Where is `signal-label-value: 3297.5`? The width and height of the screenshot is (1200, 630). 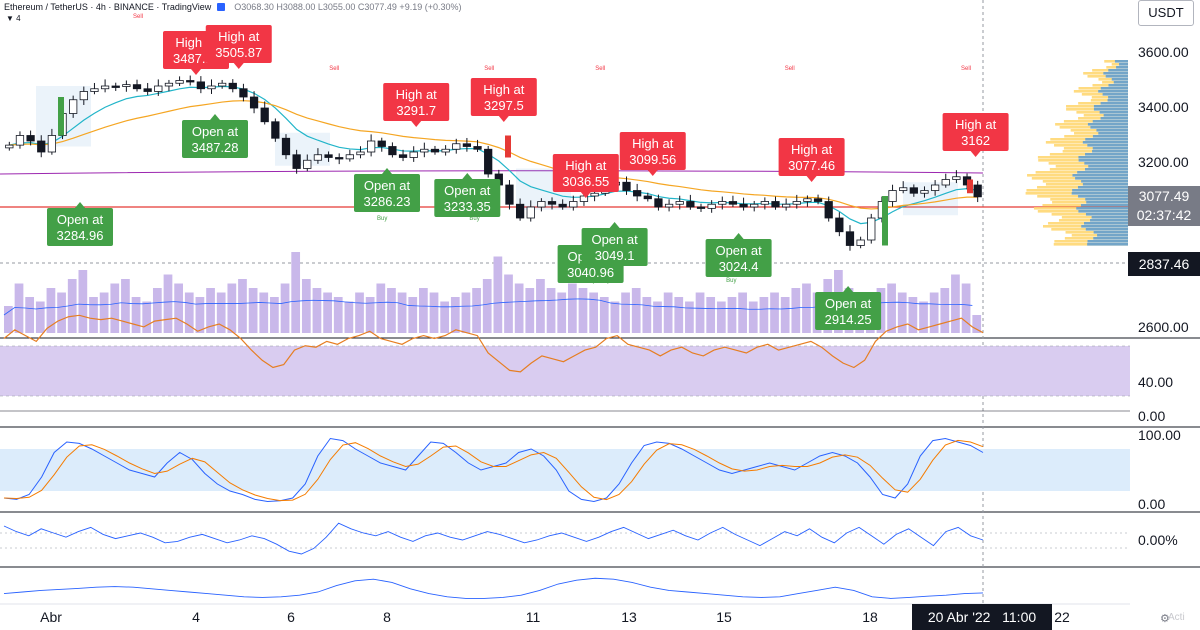 signal-label-value: 3297.5 is located at coordinates (504, 105).